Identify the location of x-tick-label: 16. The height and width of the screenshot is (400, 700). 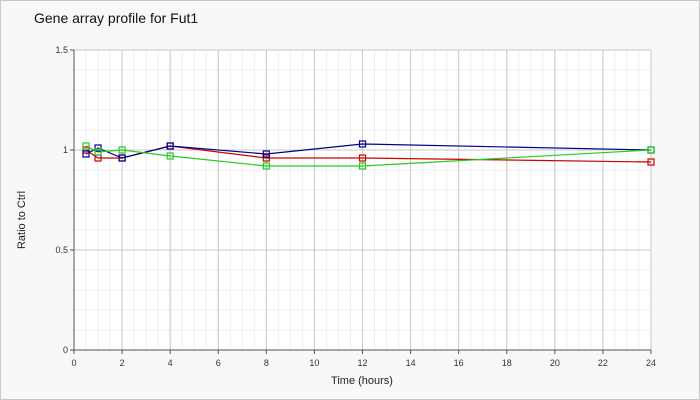
(459, 363).